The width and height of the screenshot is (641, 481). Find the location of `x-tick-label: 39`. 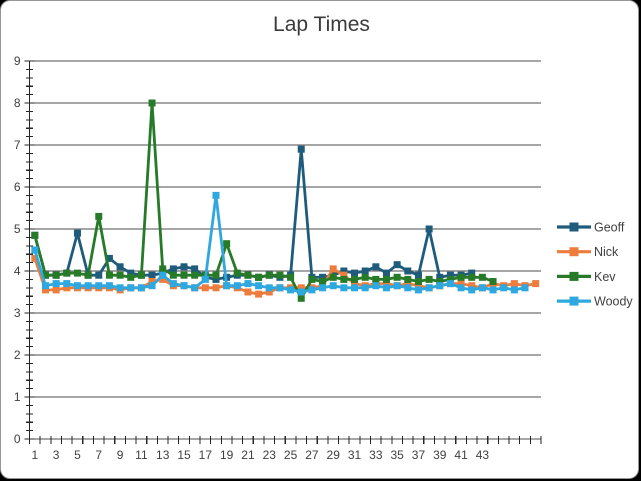

x-tick-label: 39 is located at coordinates (440, 455).